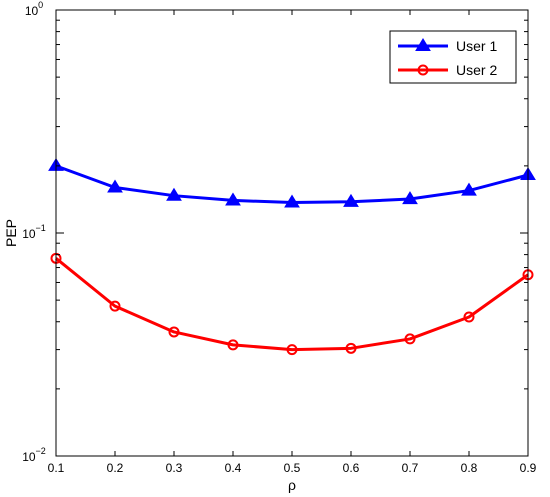 Image resolution: width=550 pixels, height=497 pixels. What do you see at coordinates (41, 451) in the screenshot?
I see `y-tick-exponent: −2` at bounding box center [41, 451].